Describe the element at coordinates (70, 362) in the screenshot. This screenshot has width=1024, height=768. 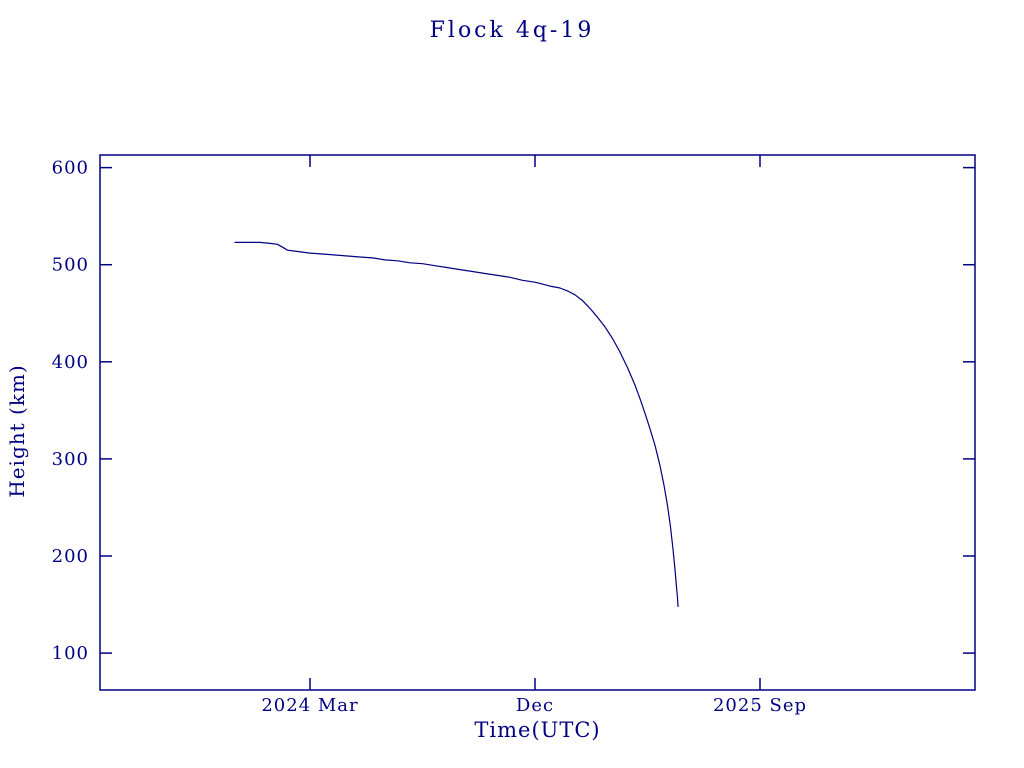
I see `y-tick-label: 400` at that location.